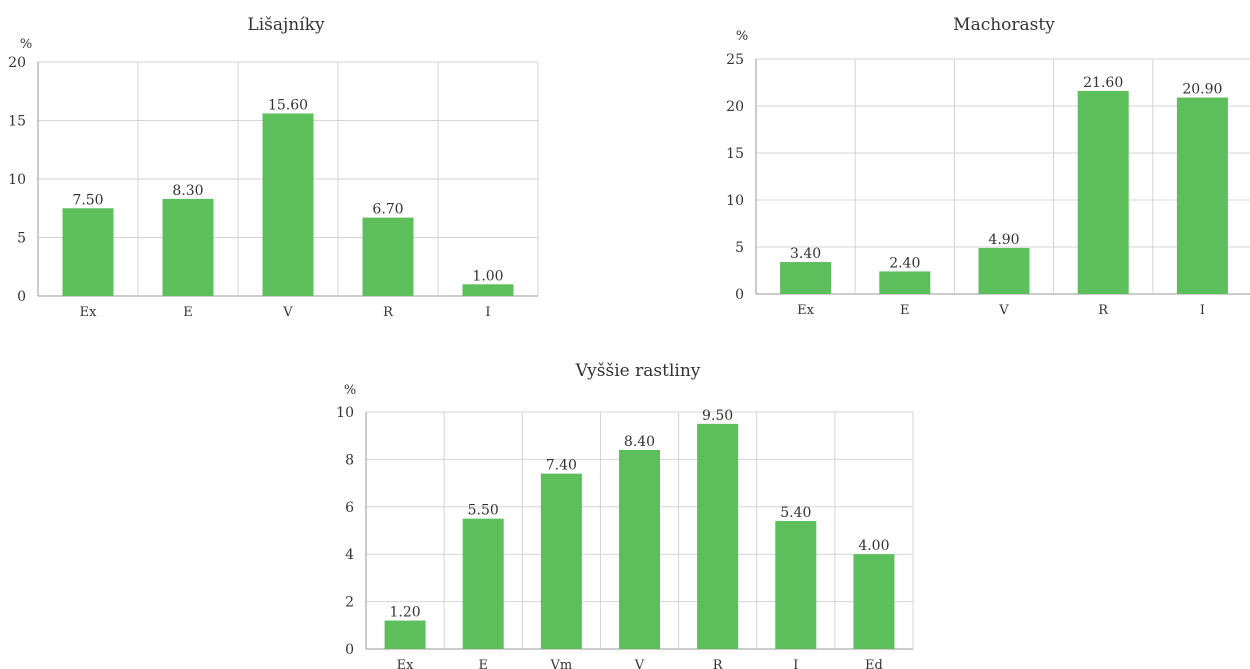 The image size is (1250, 669). I want to click on data-label: 1.20, so click(404, 613).